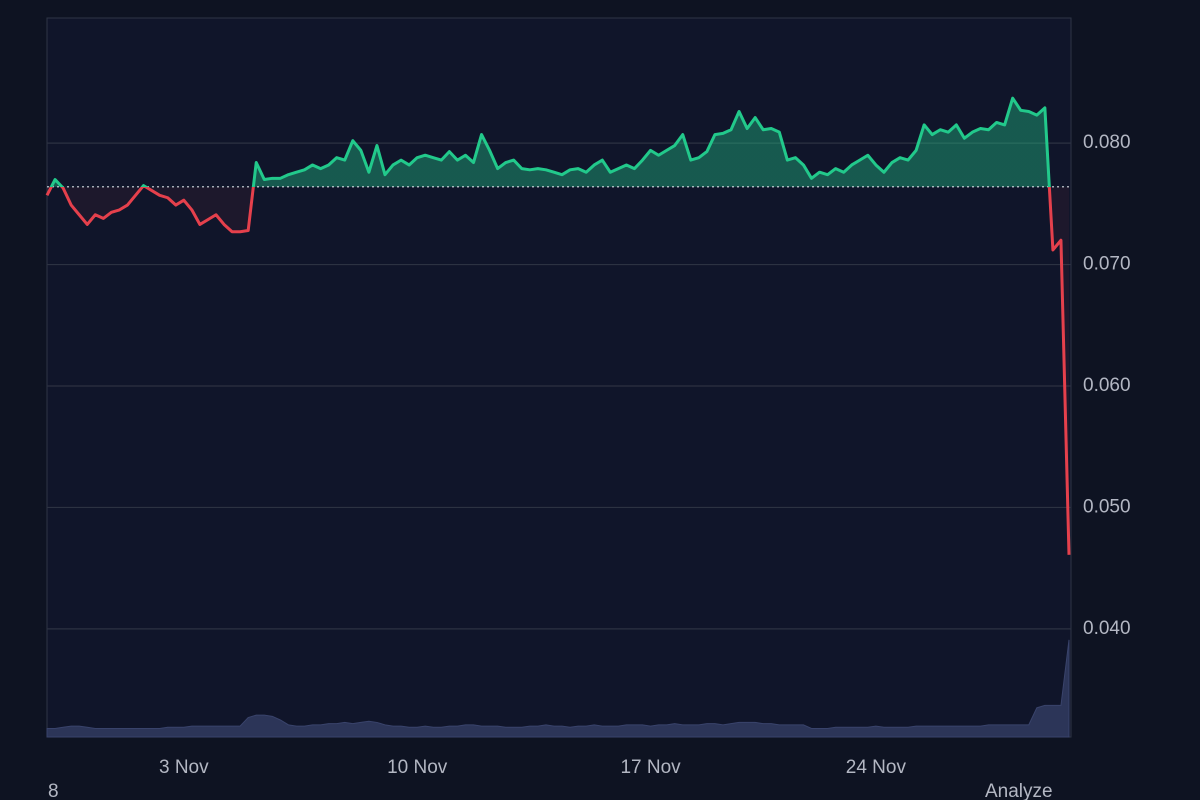 The width and height of the screenshot is (1200, 800). What do you see at coordinates (1107, 628) in the screenshot?
I see `y-tick-label: 0.040` at bounding box center [1107, 628].